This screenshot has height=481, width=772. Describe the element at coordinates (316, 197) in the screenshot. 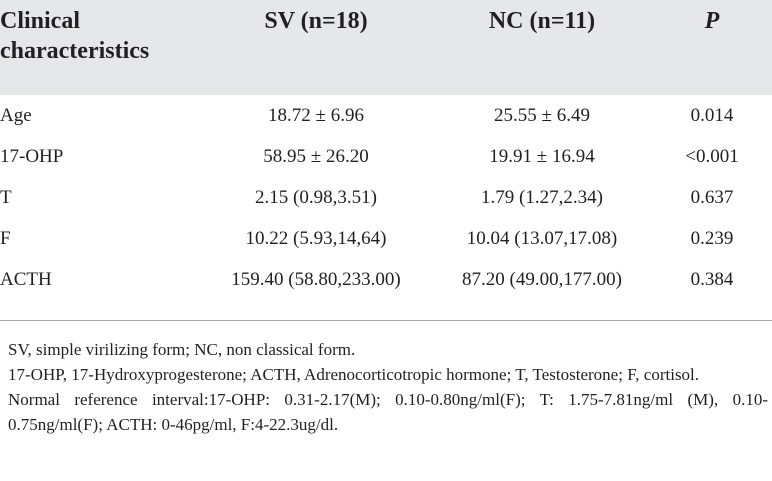

I see `sv-value: 2.15 (0.98,3.51)` at that location.